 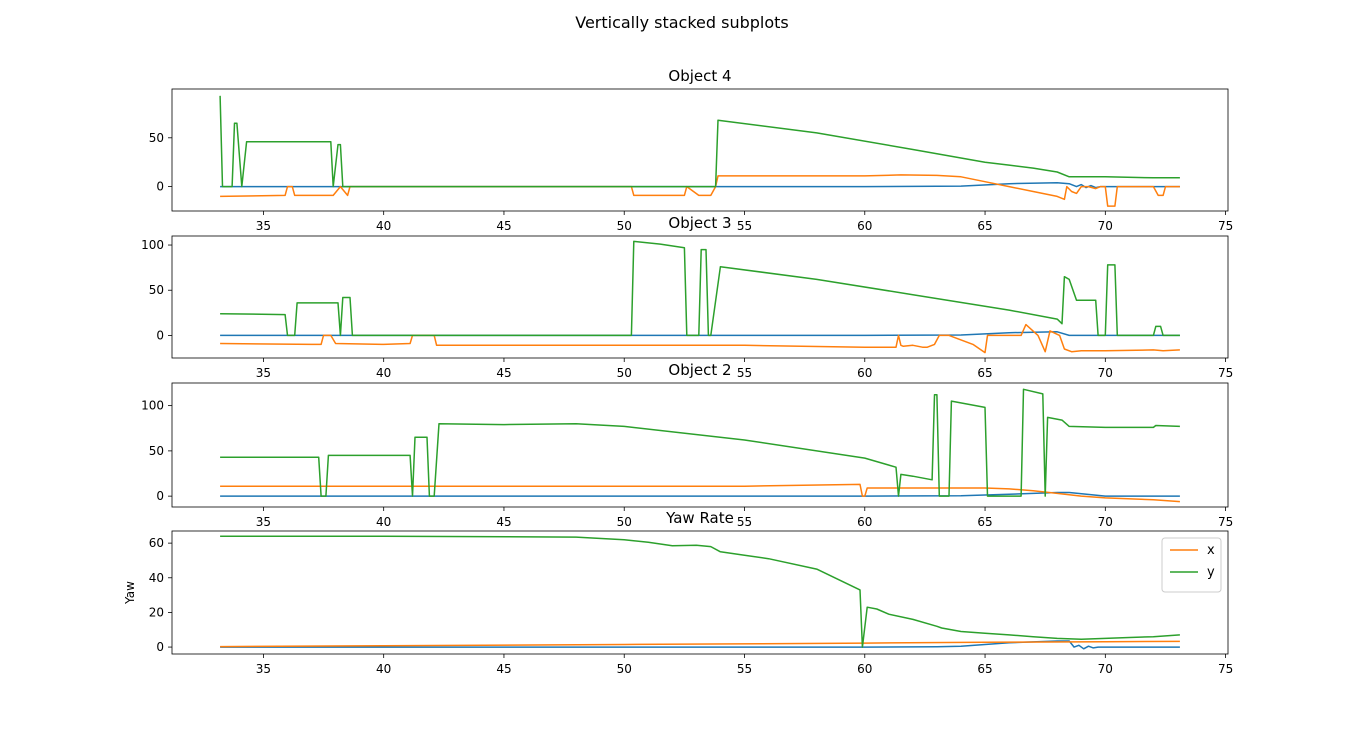 I want to click on panel-4-axes-frame, so click(x=700, y=592).